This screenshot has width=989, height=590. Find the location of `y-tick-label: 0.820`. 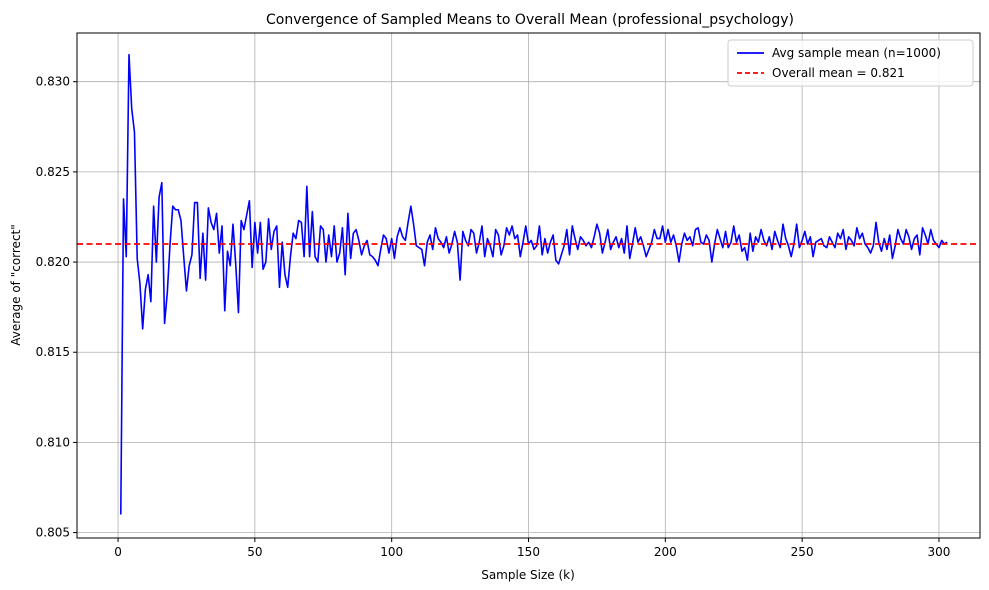

y-tick-label: 0.820 is located at coordinates (53, 262).